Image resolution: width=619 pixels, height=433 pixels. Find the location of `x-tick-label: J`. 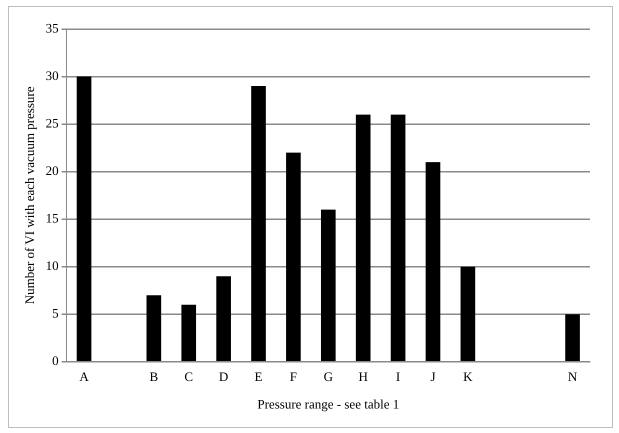

x-tick-label: J is located at coordinates (433, 376).